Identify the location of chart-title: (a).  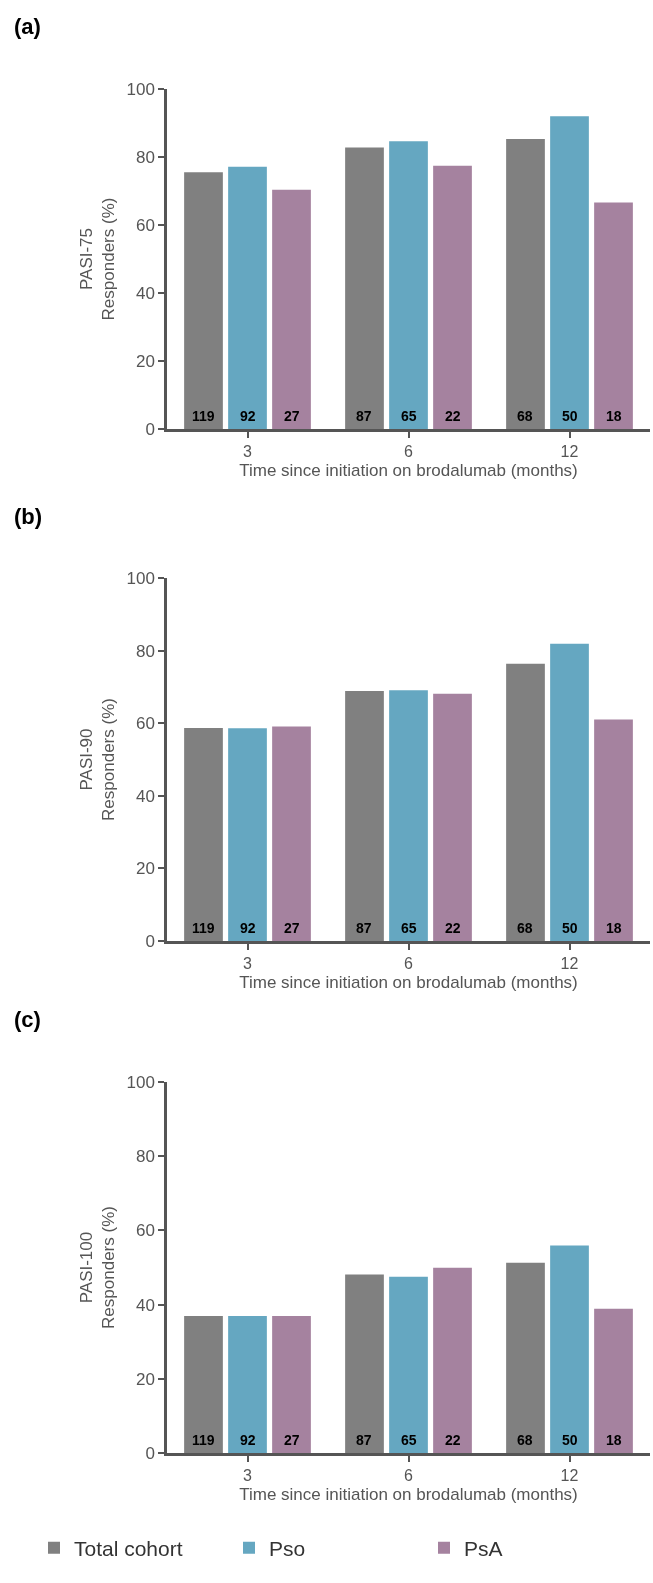
(27, 26).